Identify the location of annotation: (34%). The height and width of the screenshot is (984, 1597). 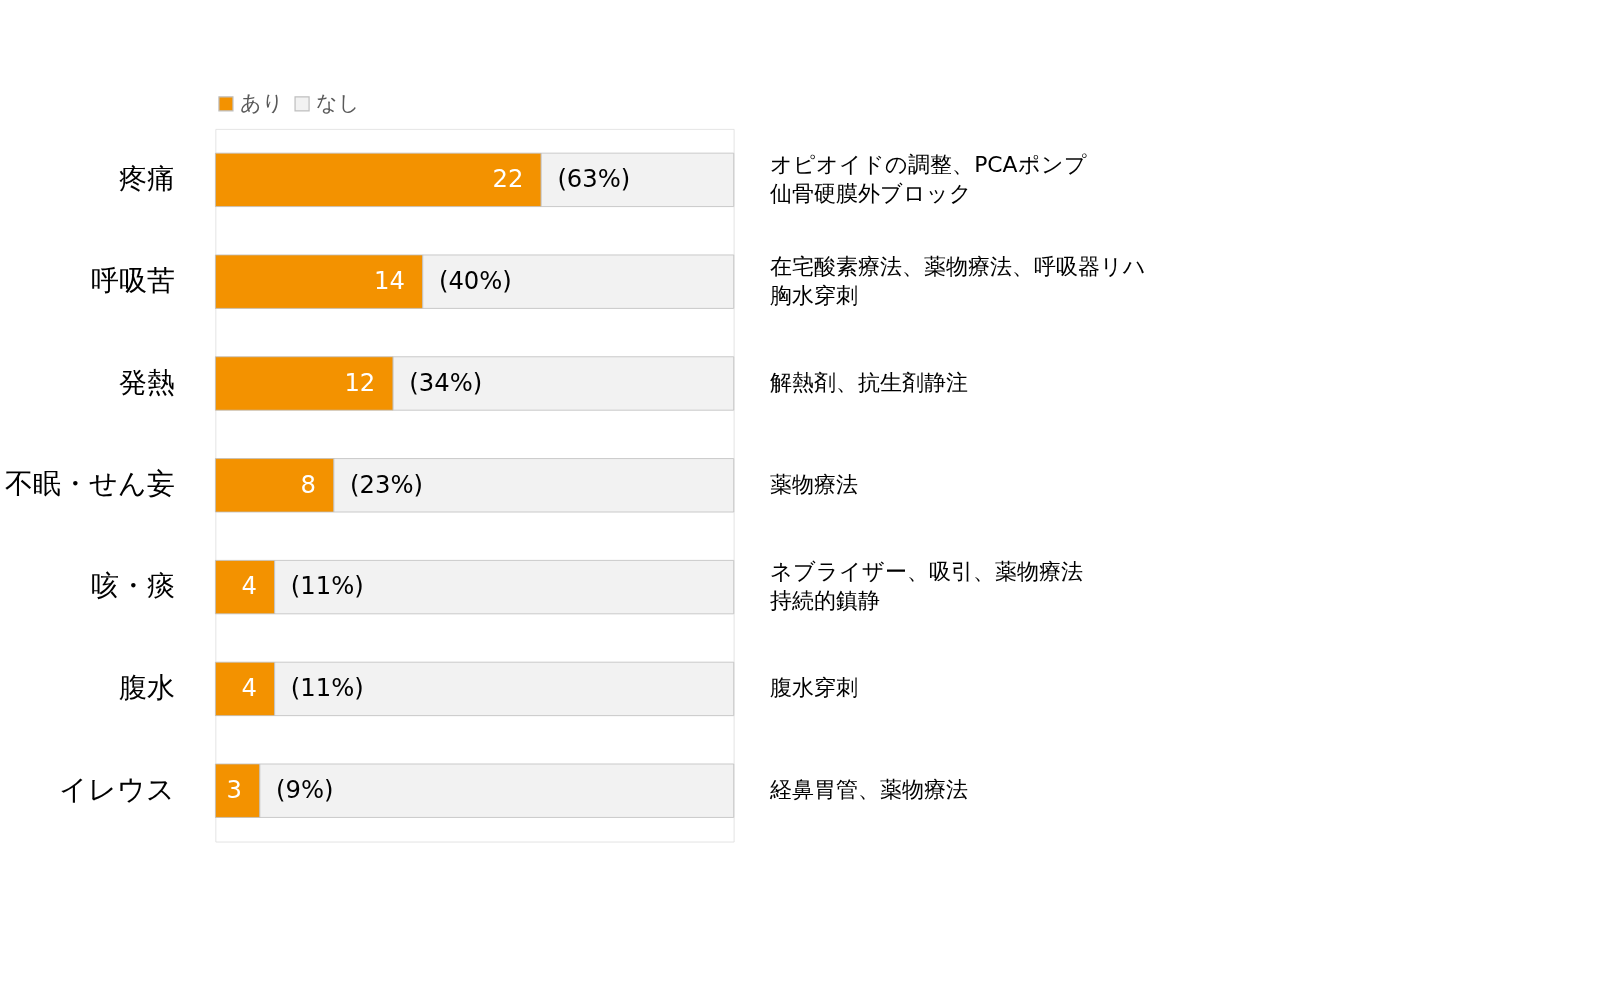
(446, 382).